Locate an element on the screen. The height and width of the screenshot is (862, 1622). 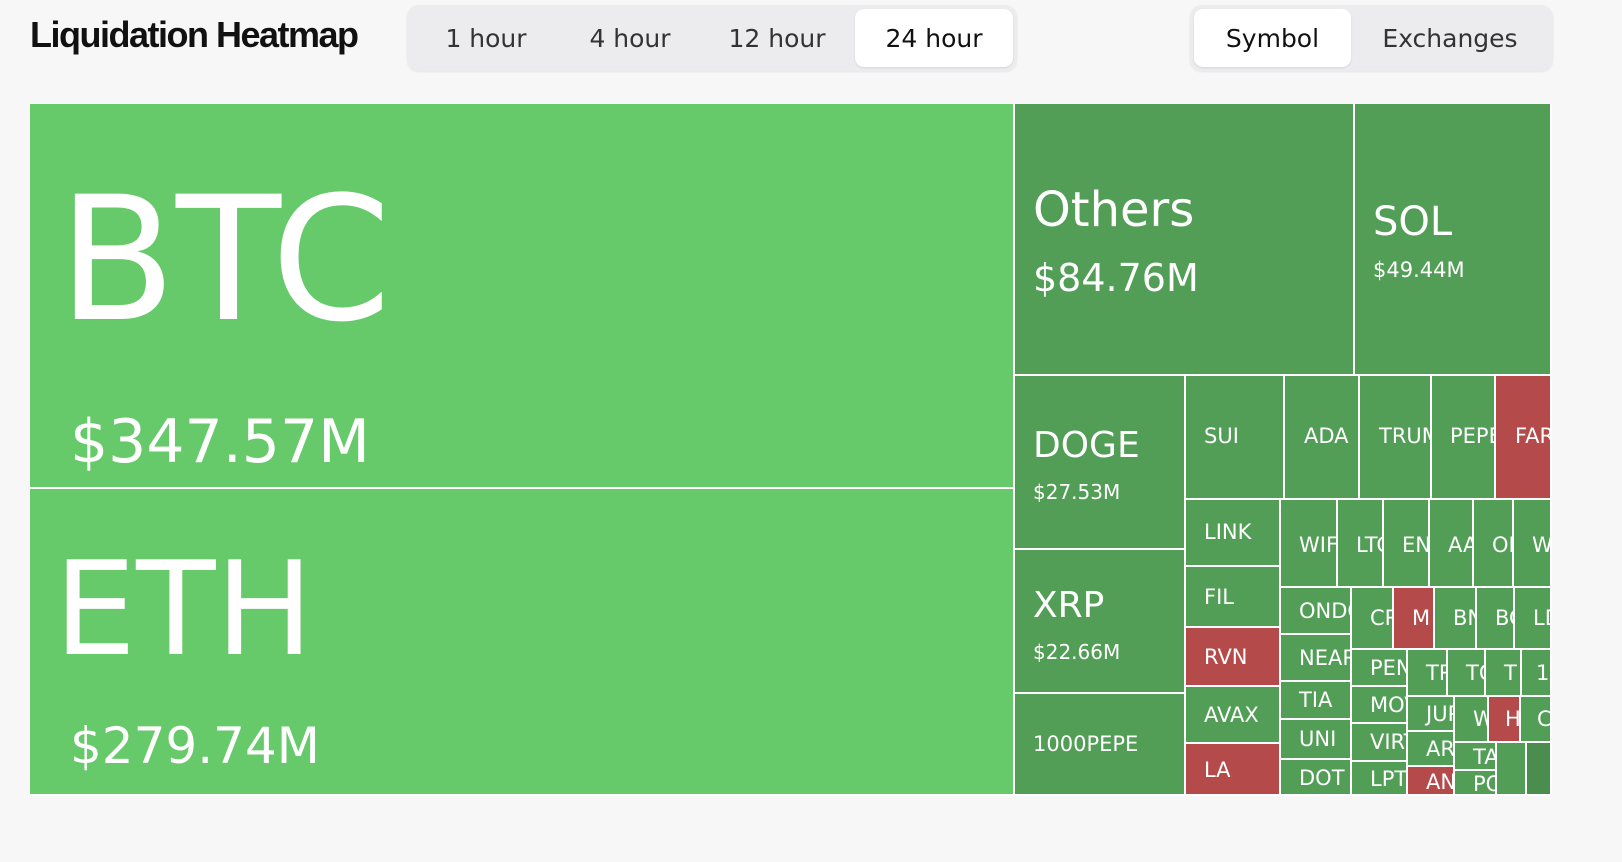
tile-an: AN is located at coordinates (1431, 781).